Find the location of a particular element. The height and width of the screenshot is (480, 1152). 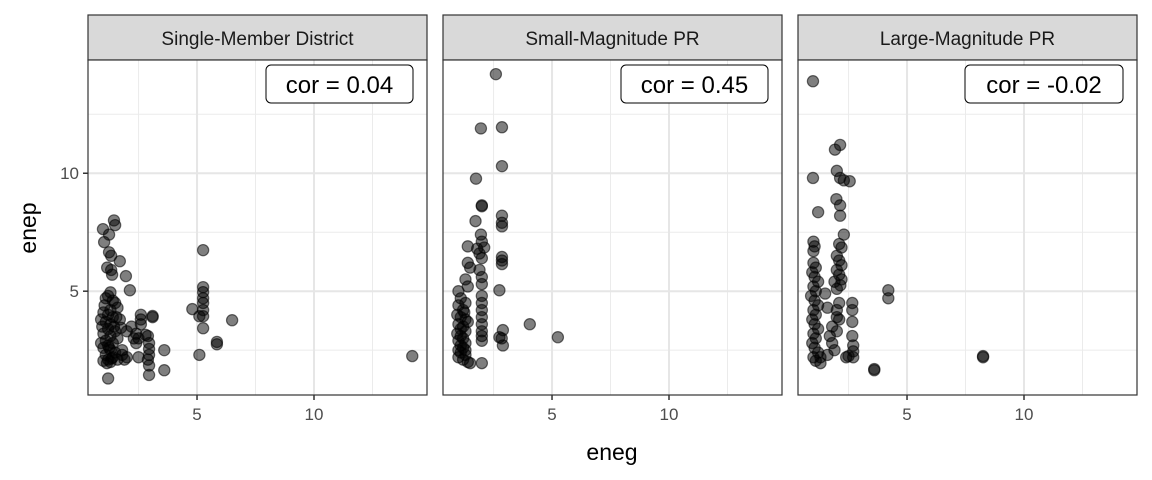

annotation-label: cor = 0.45 is located at coordinates (694, 85).